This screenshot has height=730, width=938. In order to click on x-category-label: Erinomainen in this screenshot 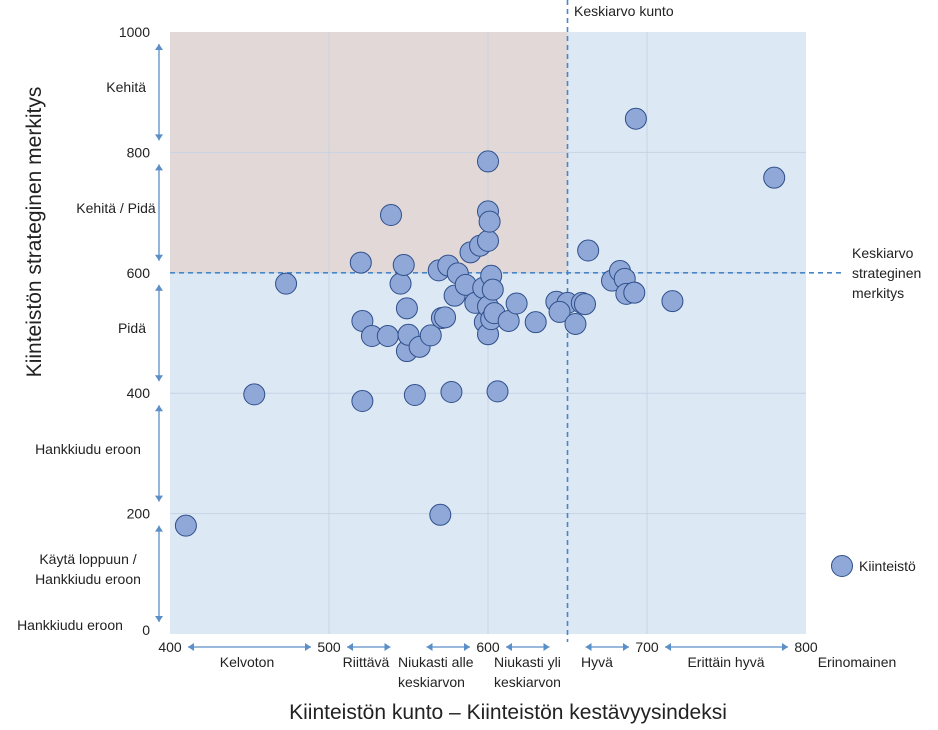, I will do `click(857, 662)`.